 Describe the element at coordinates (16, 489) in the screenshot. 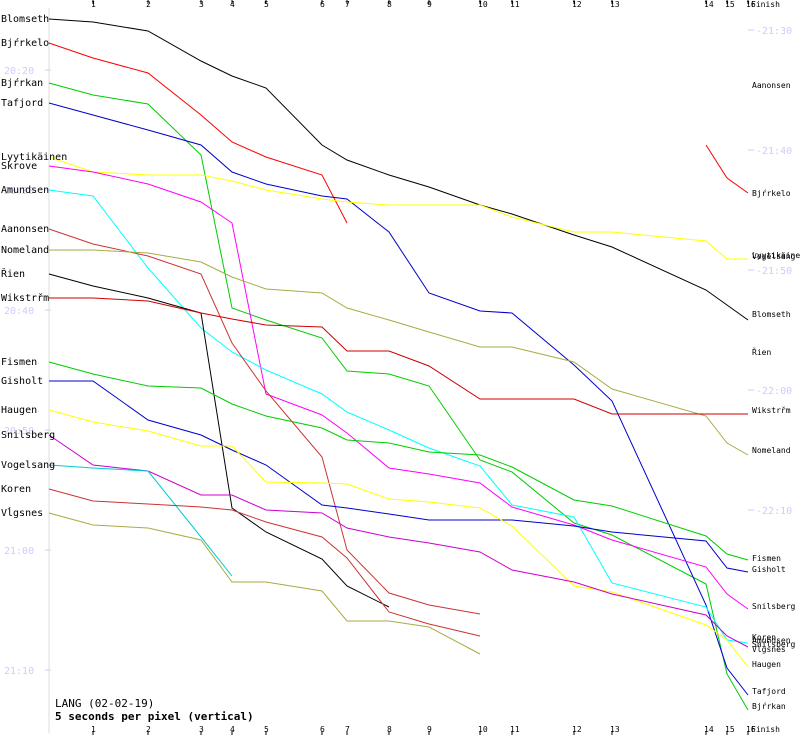

I see `racer-name: Koren` at that location.